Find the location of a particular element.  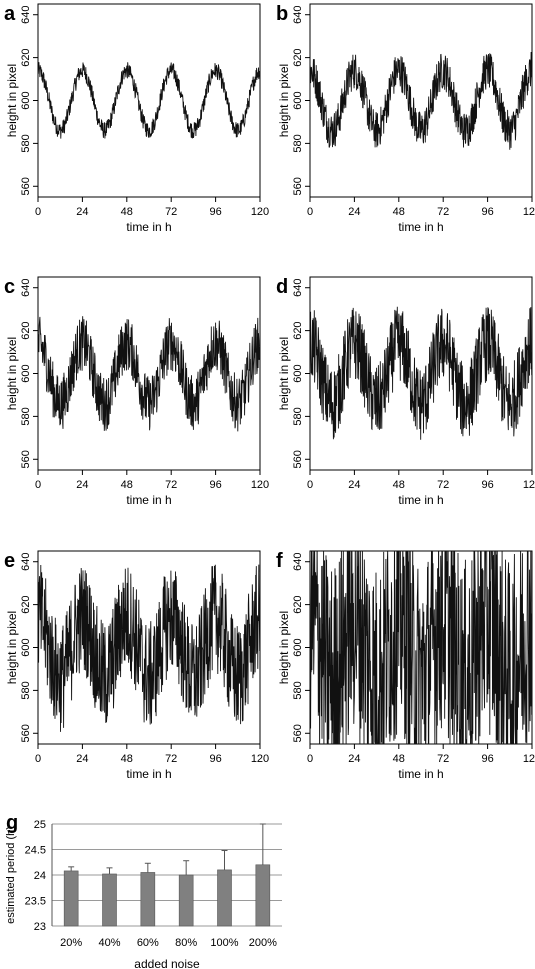

panel-label-g: g is located at coordinates (12, 823).